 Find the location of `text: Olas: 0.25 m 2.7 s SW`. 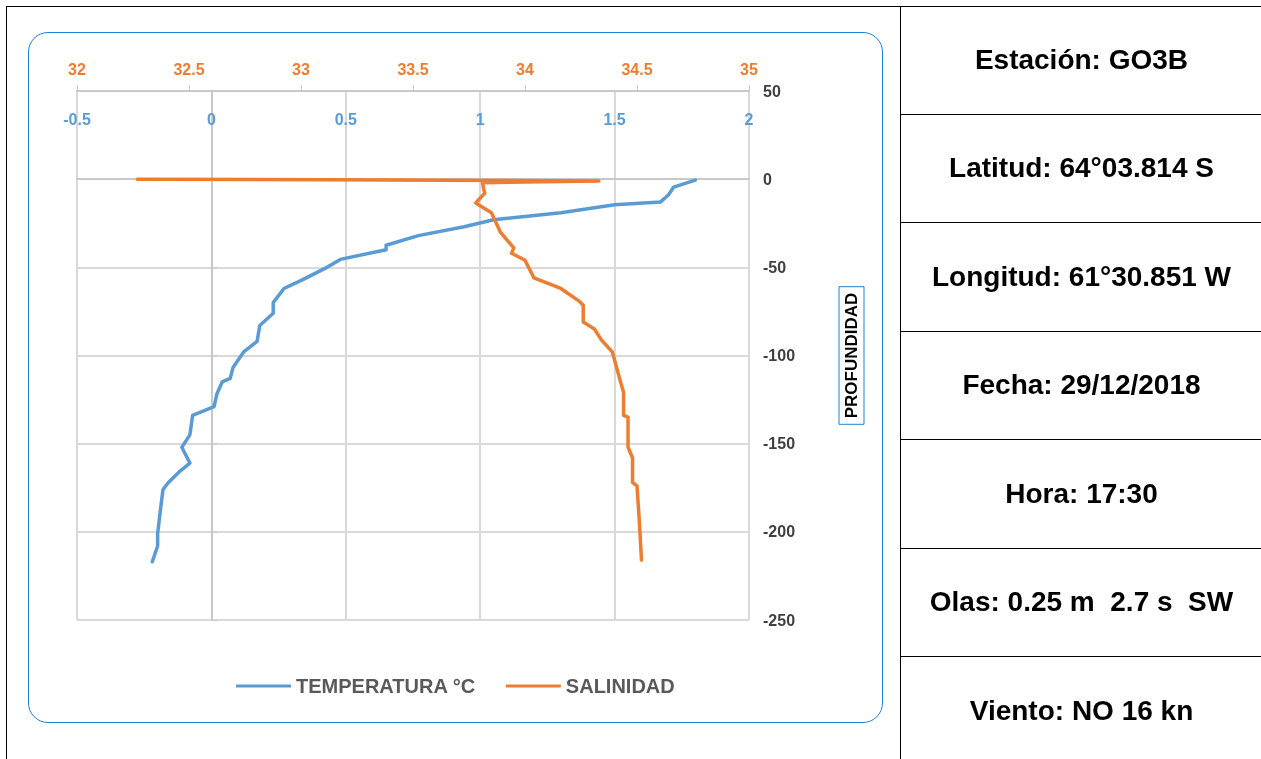

text: Olas: 0.25 m 2.7 s SW is located at coordinates (1081, 602).